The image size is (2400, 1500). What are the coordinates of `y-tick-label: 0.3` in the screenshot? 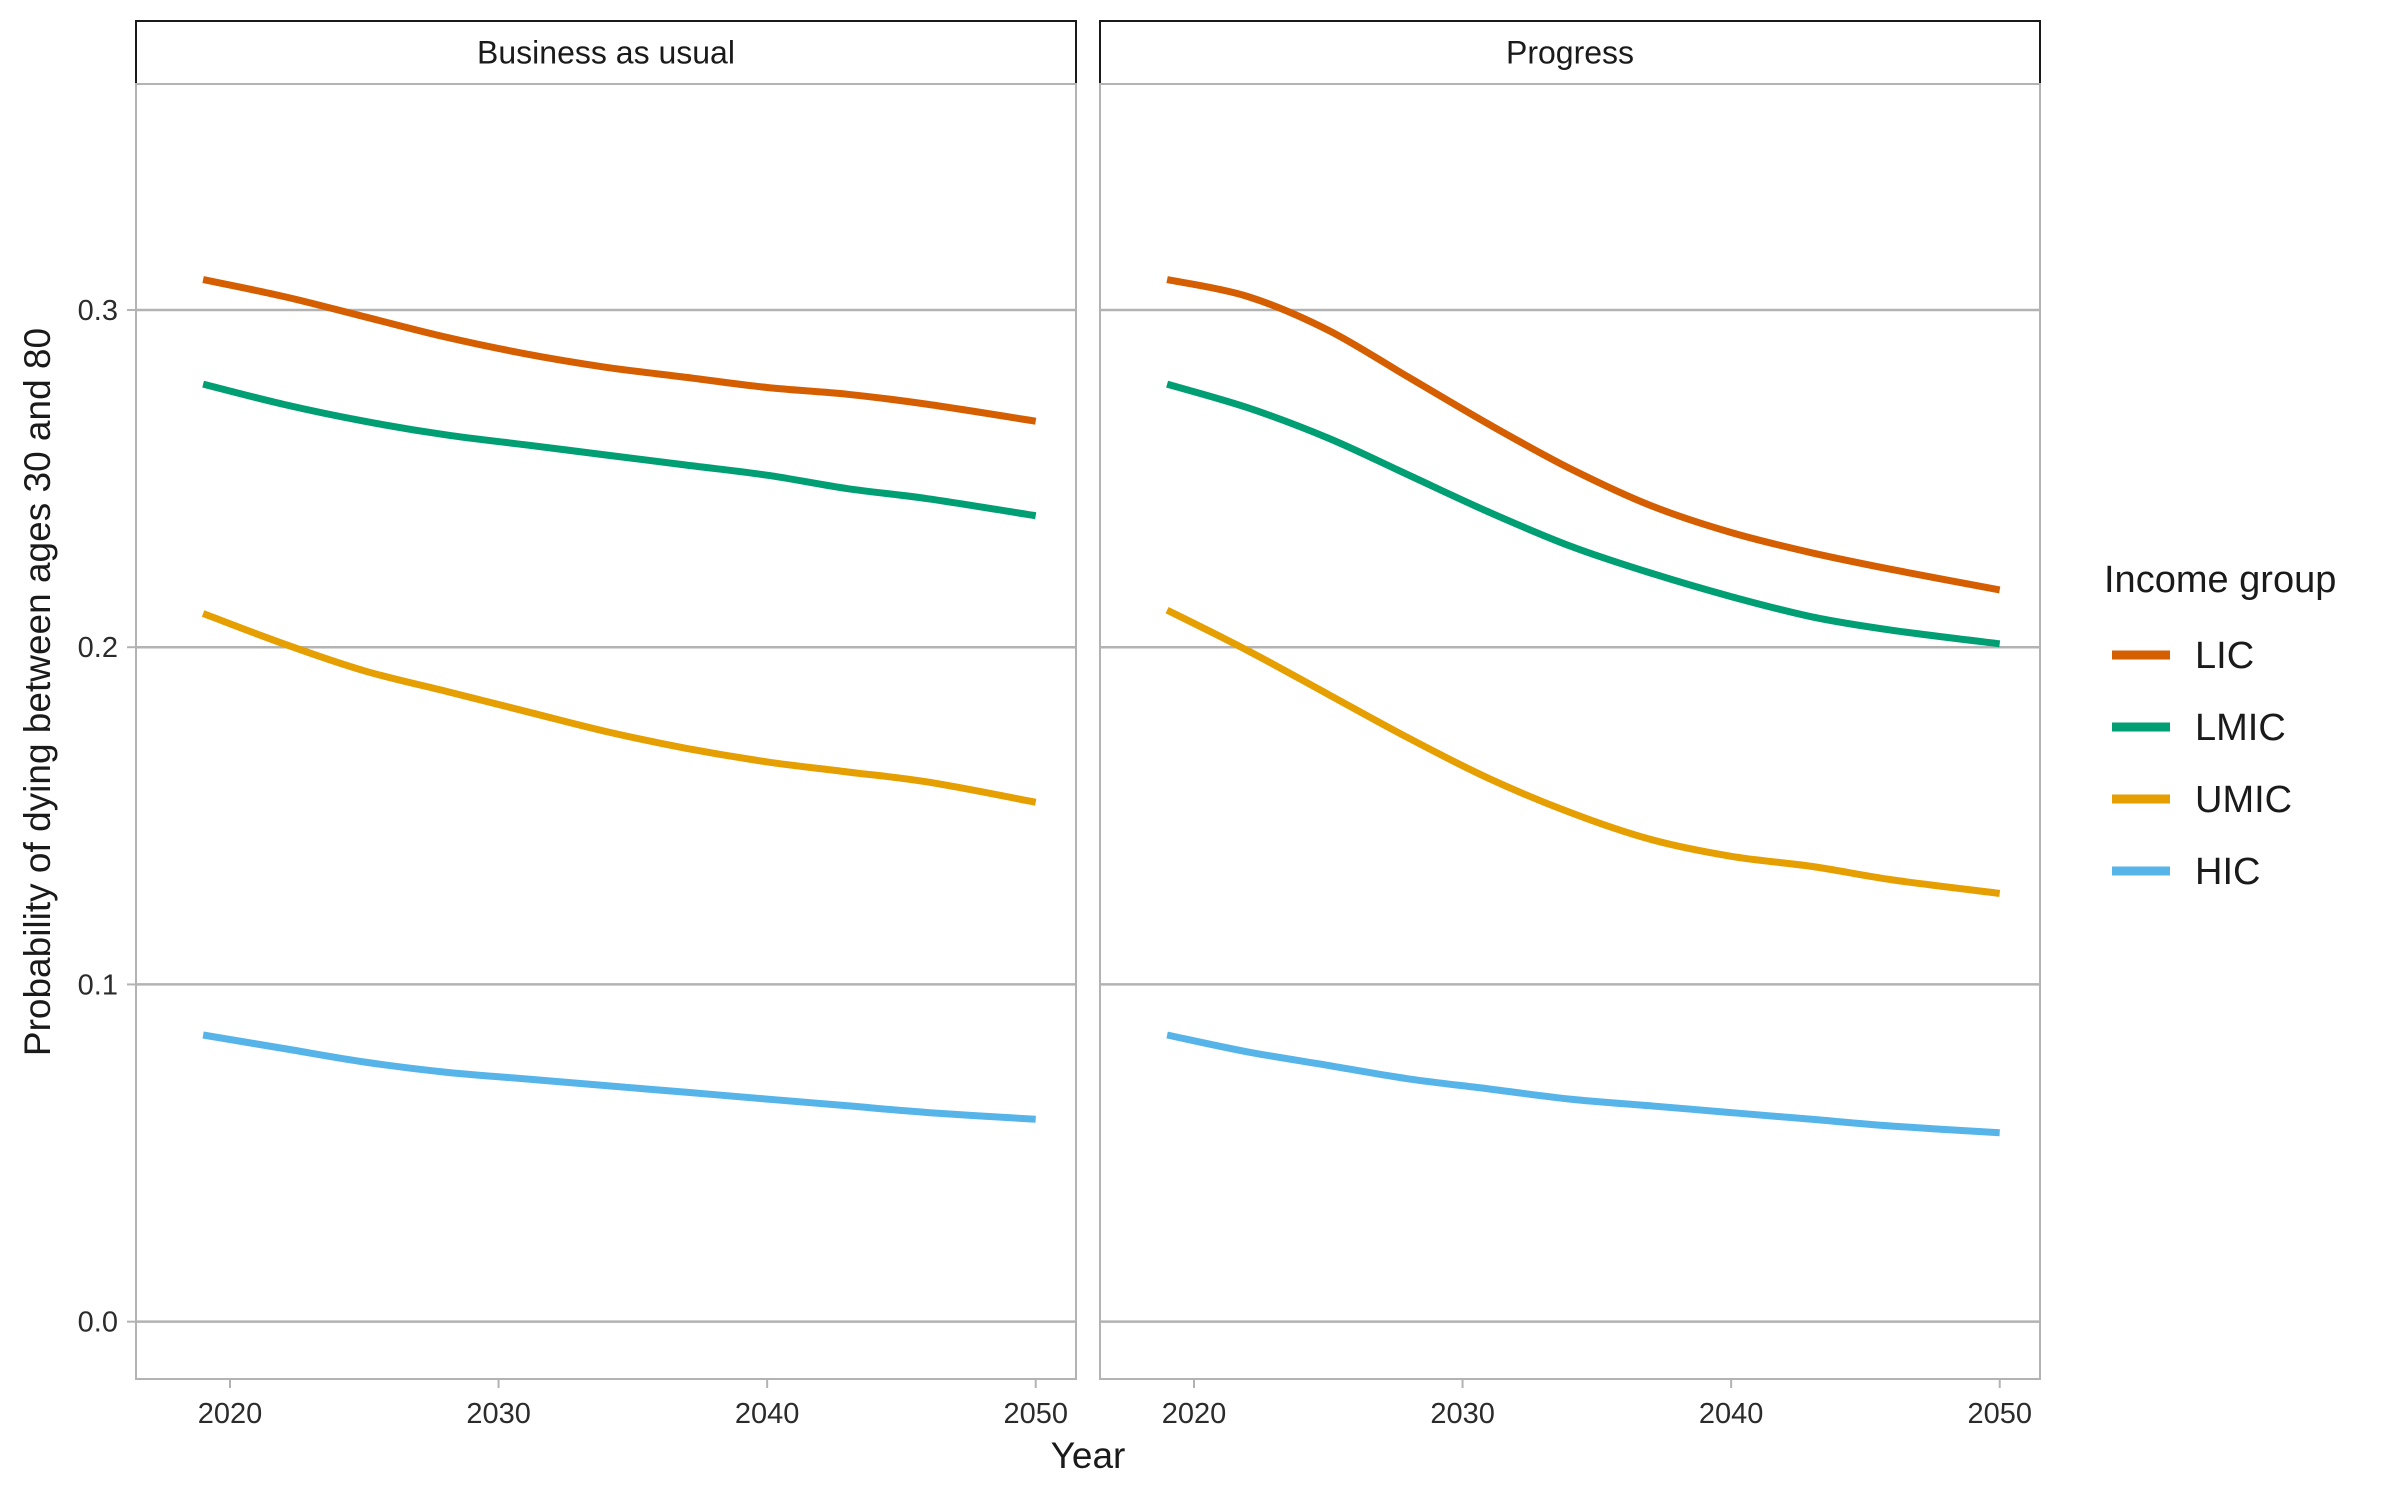 It's located at (98, 311).